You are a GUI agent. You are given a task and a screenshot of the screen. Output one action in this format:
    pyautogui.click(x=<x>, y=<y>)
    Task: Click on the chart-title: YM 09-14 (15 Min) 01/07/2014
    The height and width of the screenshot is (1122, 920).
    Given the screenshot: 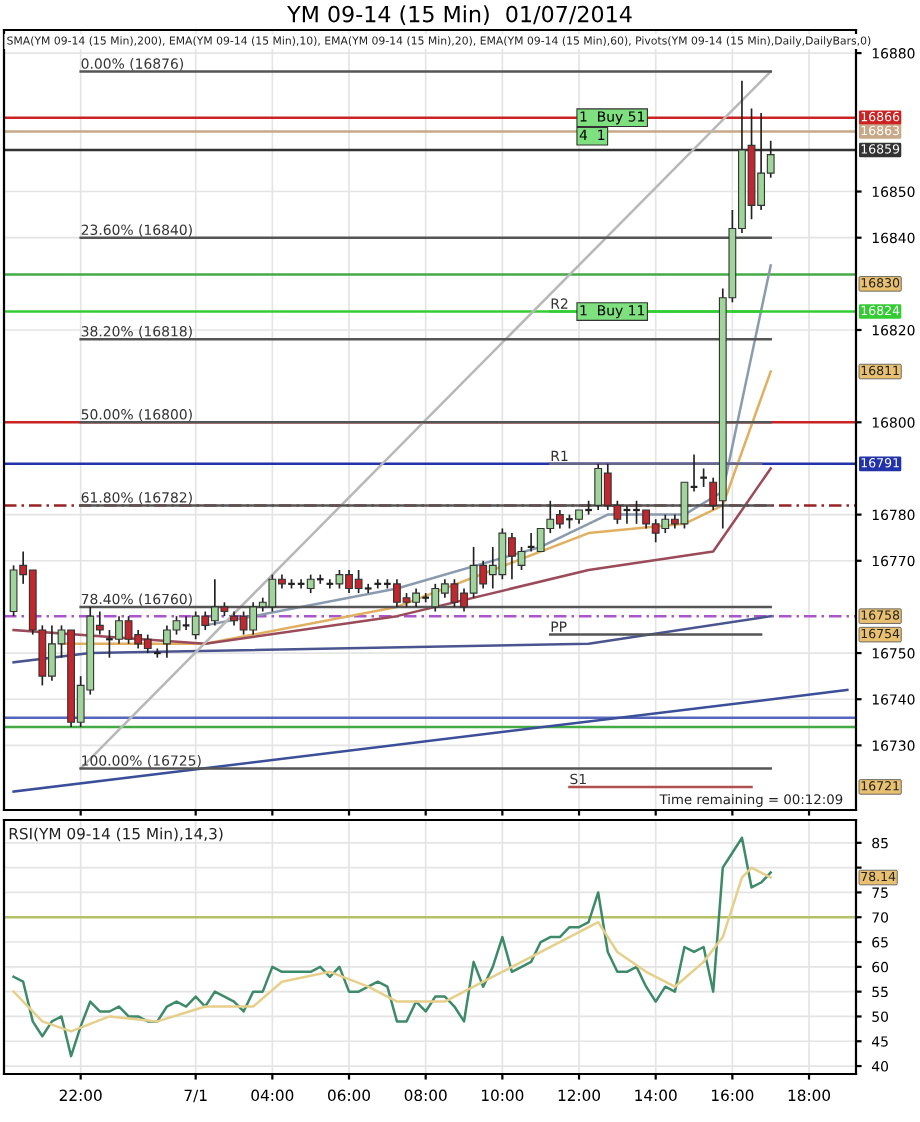 What is the action you would take?
    pyautogui.click(x=459, y=15)
    